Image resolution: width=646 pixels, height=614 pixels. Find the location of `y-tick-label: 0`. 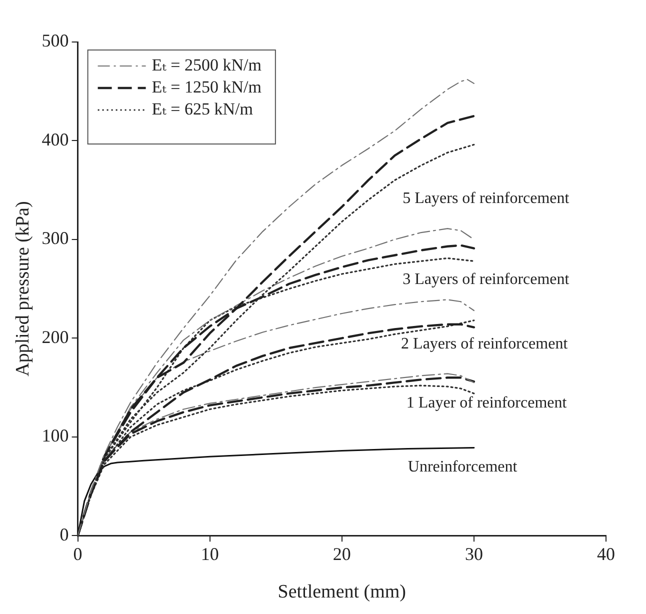

y-tick-label: 0 is located at coordinates (64, 534).